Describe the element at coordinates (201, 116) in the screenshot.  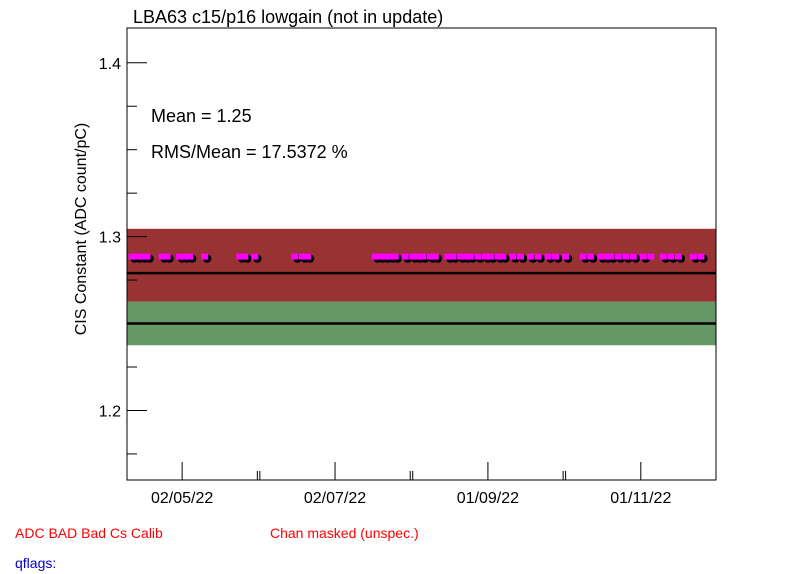
I see `mean-label: Mean = 1.25` at that location.